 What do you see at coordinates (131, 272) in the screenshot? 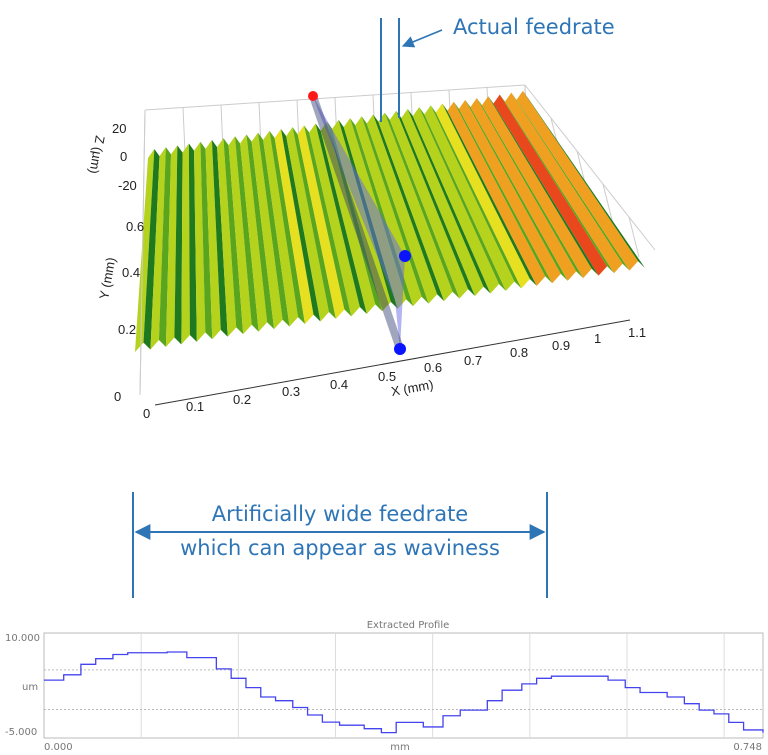
I see `y-tick-label: 0.4` at bounding box center [131, 272].